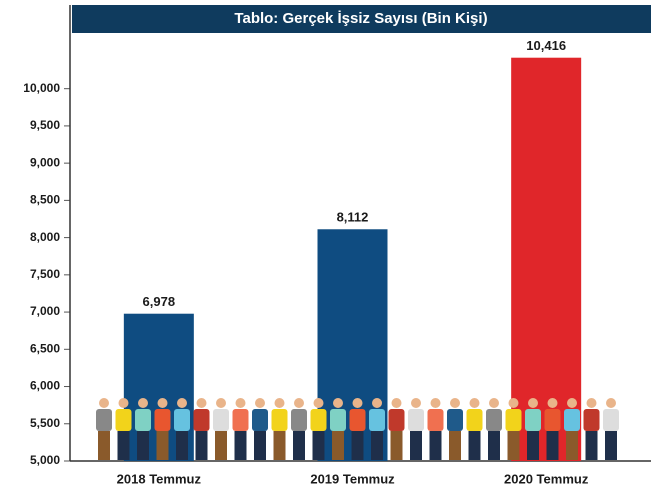 The width and height of the screenshot is (656, 490). Describe the element at coordinates (45, 125) in the screenshot. I see `y-tick-label: 9,500` at that location.